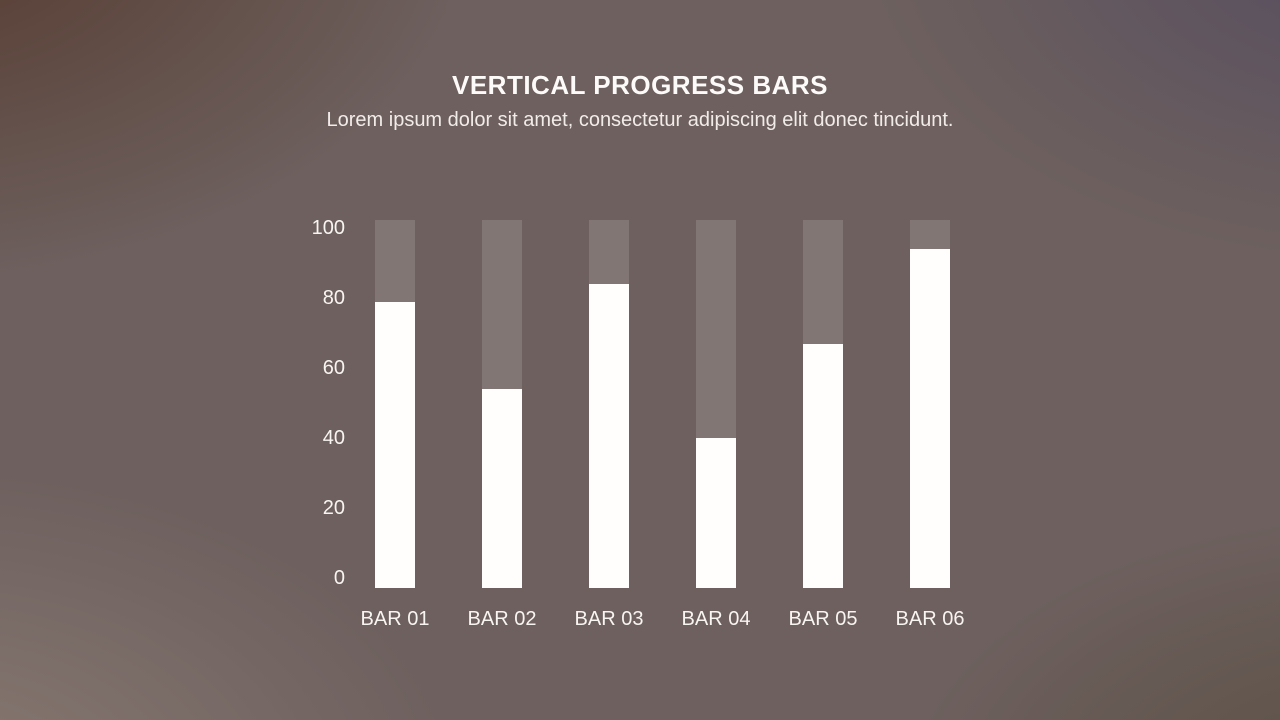 Image resolution: width=1280 pixels, height=720 pixels. What do you see at coordinates (295, 403) in the screenshot?
I see `y-axis: 0 20 40 60 80 100` at bounding box center [295, 403].